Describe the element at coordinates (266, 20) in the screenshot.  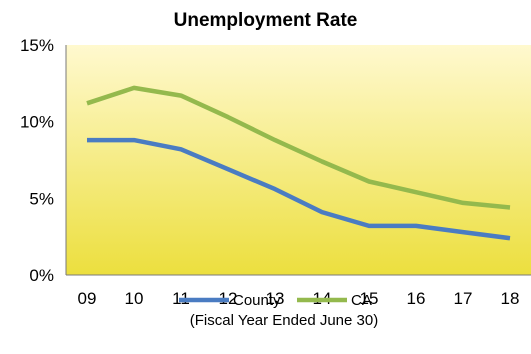
I see `chart-title: Unemployment Rate` at that location.